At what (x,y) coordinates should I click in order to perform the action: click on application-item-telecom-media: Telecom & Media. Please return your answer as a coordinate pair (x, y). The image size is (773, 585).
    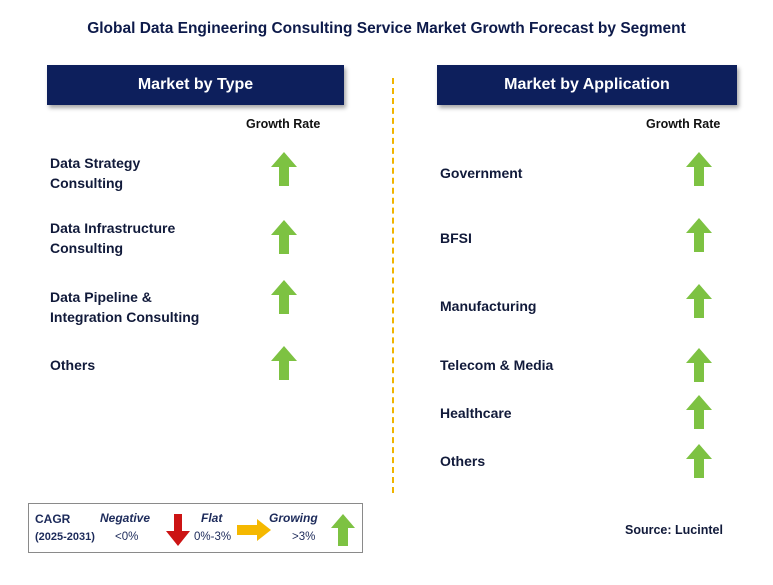
    Looking at the image, I should click on (497, 365).